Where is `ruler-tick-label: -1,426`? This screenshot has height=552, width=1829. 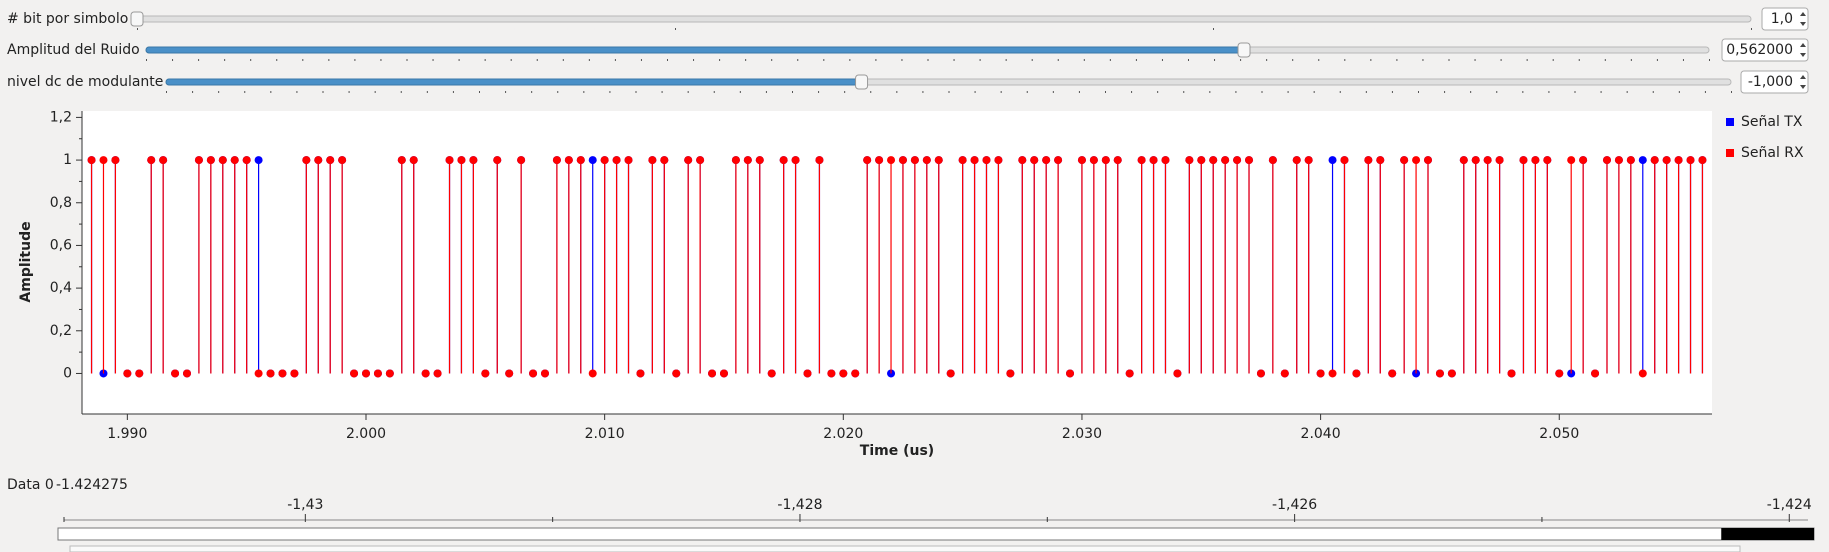
ruler-tick-label: -1,426 is located at coordinates (1294, 505).